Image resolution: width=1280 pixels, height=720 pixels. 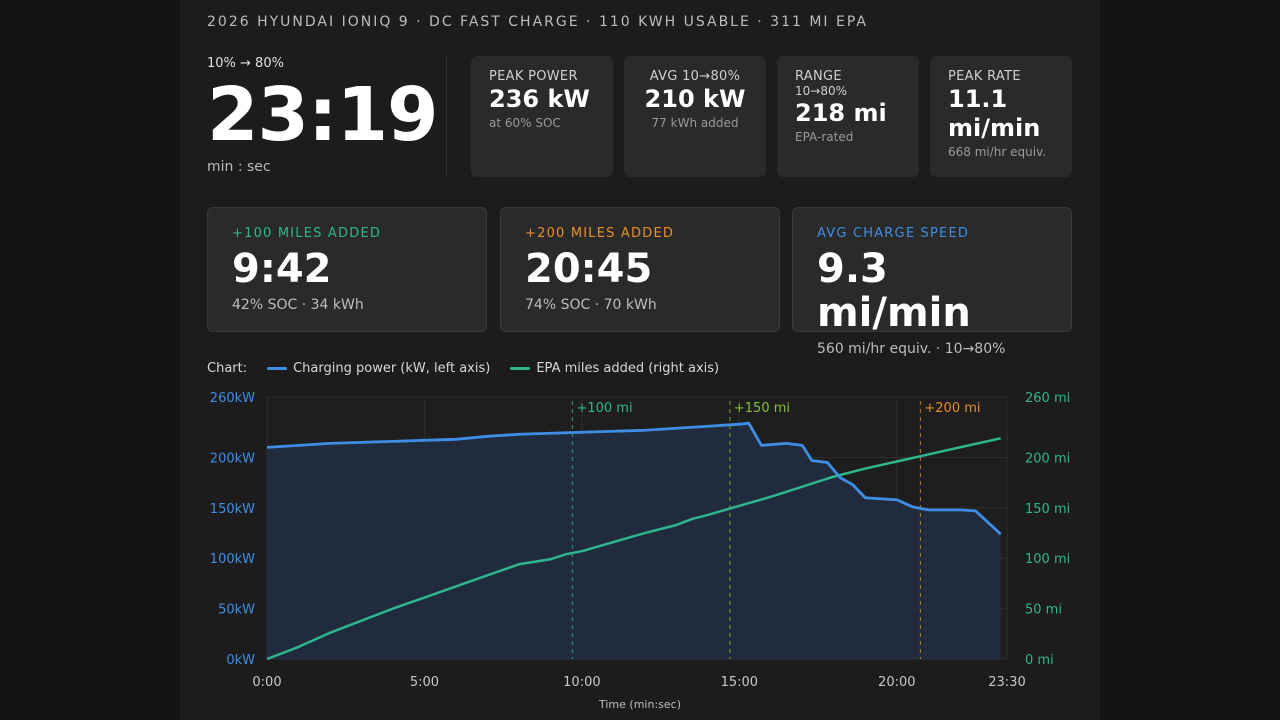 What do you see at coordinates (634, 478) in the screenshot?
I see `power-line` at bounding box center [634, 478].